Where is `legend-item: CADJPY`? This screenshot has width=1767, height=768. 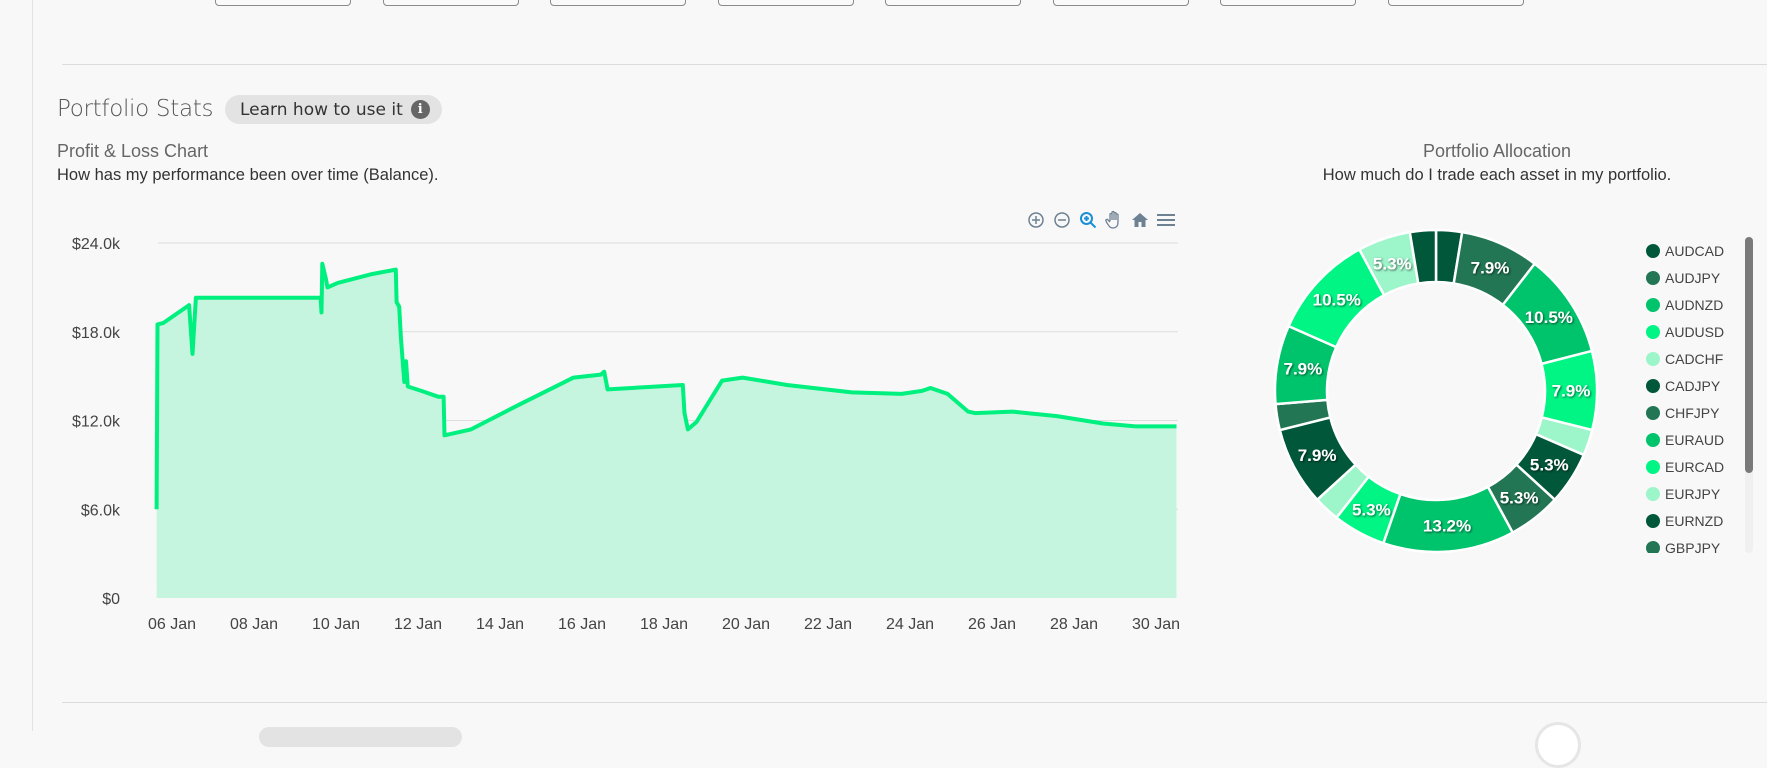 legend-item: CADJPY is located at coordinates (1693, 385).